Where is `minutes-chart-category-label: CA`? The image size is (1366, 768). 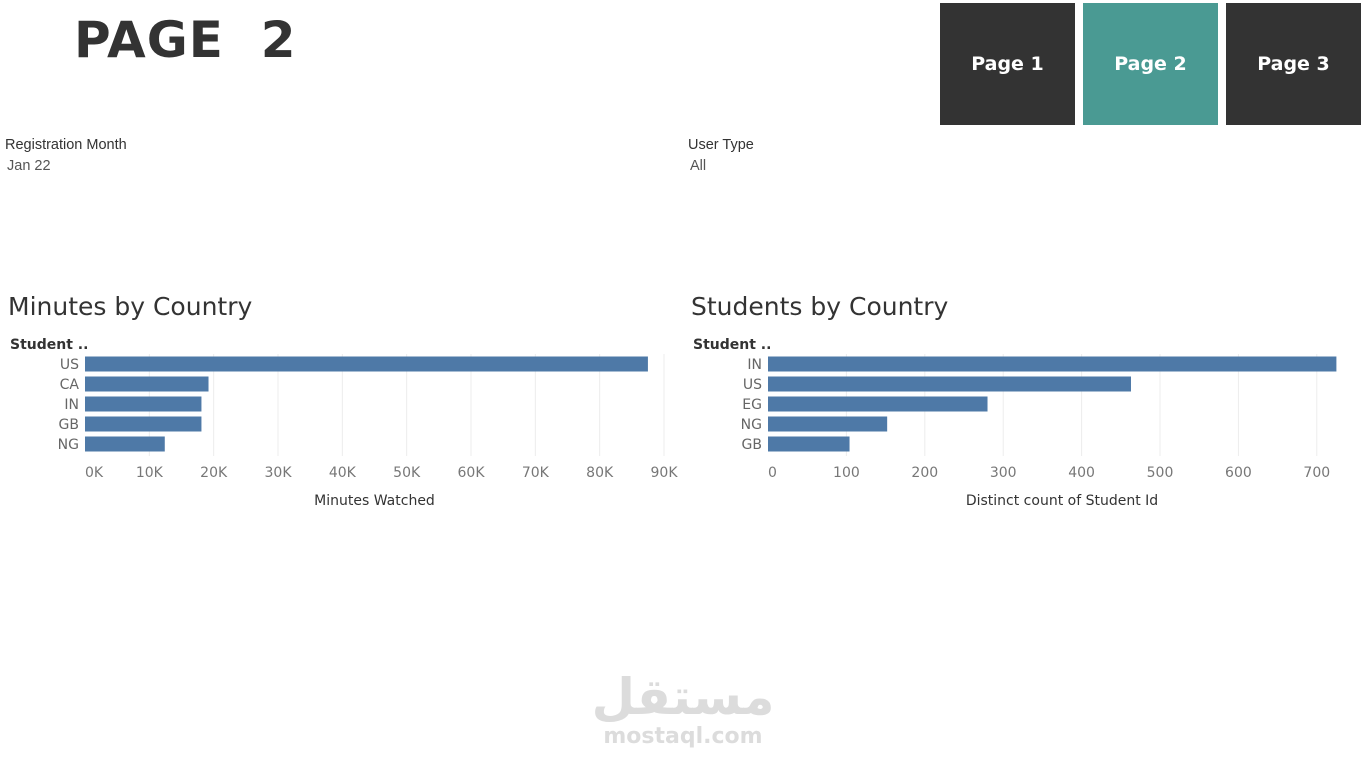
minutes-chart-category-label: CA is located at coordinates (70, 385).